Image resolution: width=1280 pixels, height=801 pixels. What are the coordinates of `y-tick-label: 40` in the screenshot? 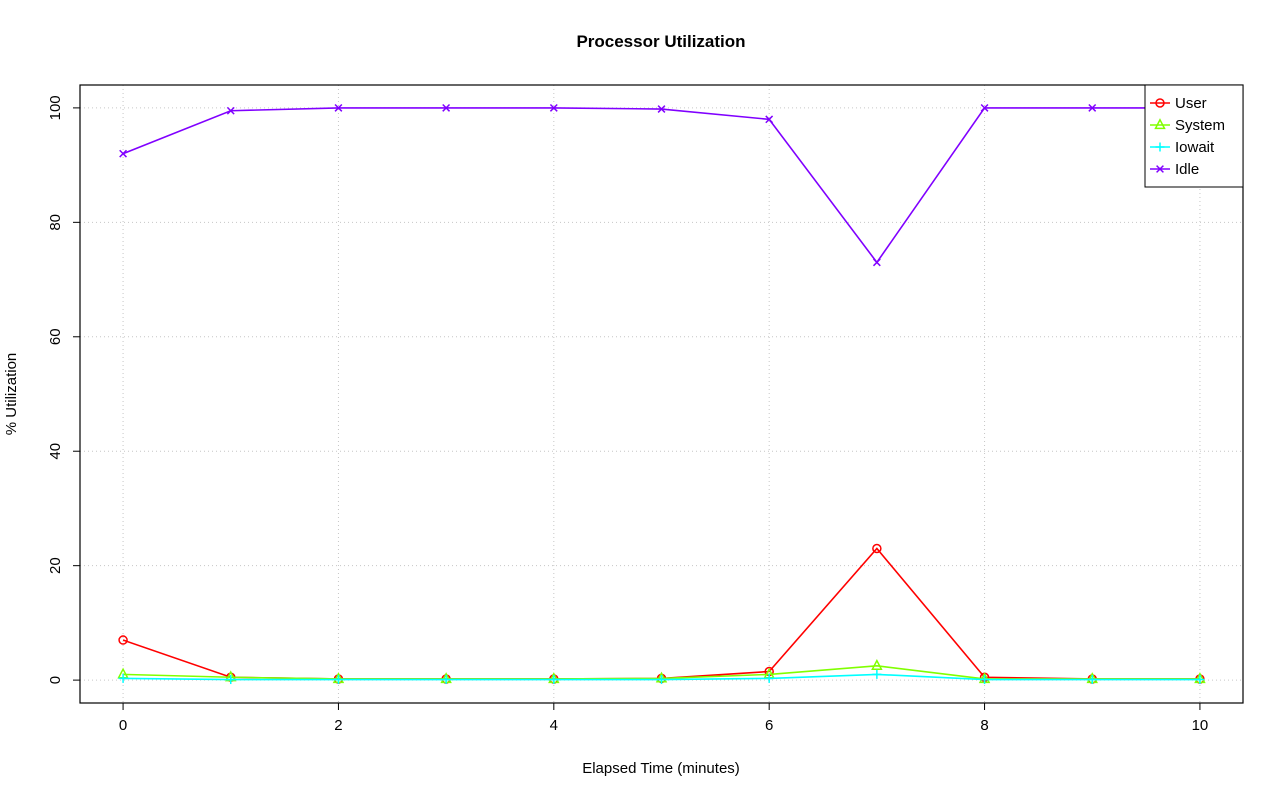 It's located at (55, 451).